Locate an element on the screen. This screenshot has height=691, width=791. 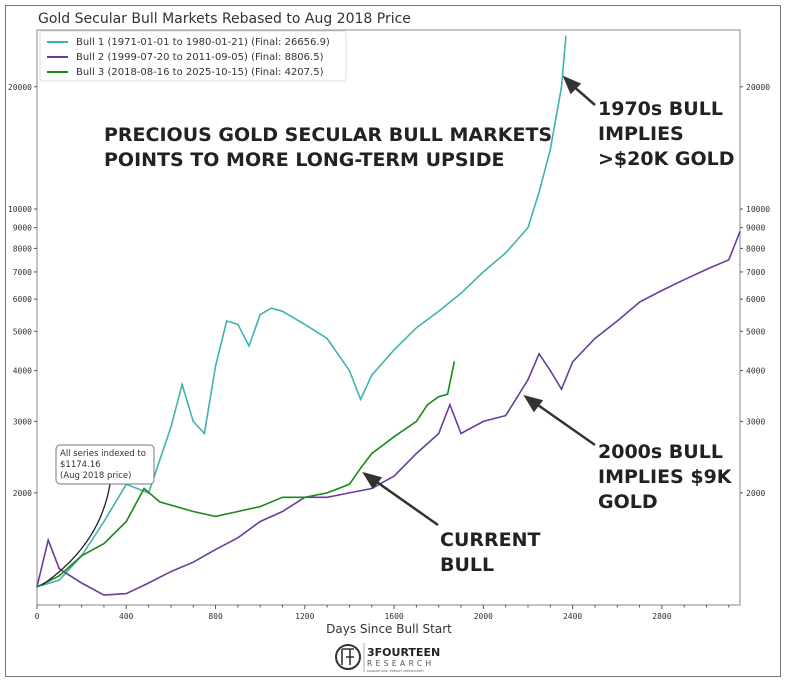
x-tick-label: 2400 is located at coordinates (572, 616).